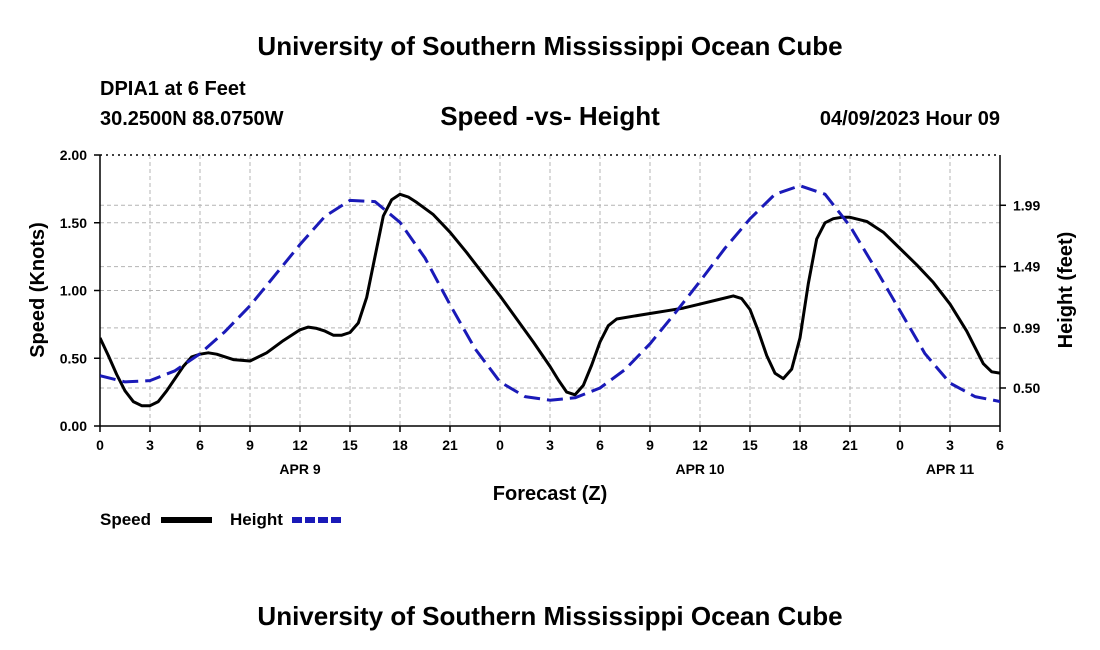  What do you see at coordinates (221, 519) in the screenshot?
I see `legend: Speed Height` at bounding box center [221, 519].